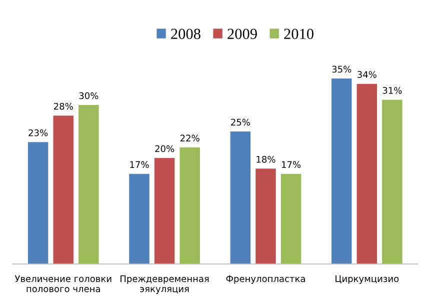  What do you see at coordinates (190, 138) in the screenshot?
I see `data-label: 22%` at bounding box center [190, 138].